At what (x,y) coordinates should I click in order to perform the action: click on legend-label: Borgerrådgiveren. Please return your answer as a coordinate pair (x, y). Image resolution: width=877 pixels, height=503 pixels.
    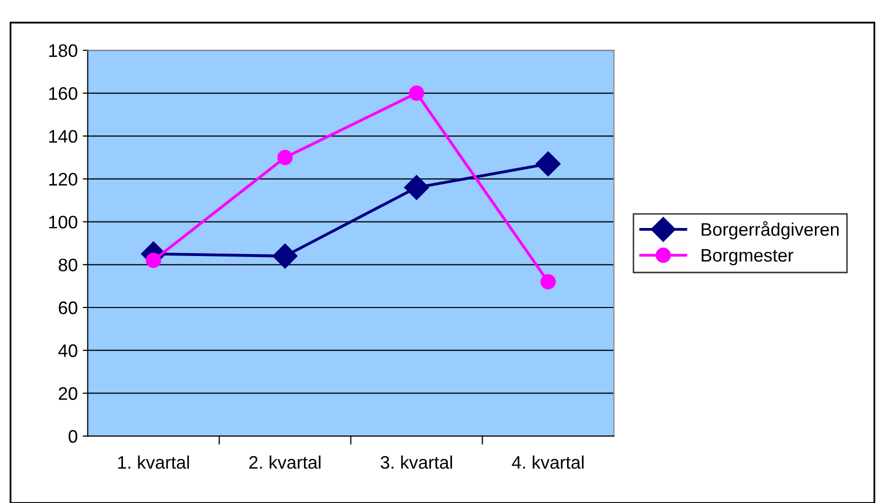
    Looking at the image, I should click on (770, 230).